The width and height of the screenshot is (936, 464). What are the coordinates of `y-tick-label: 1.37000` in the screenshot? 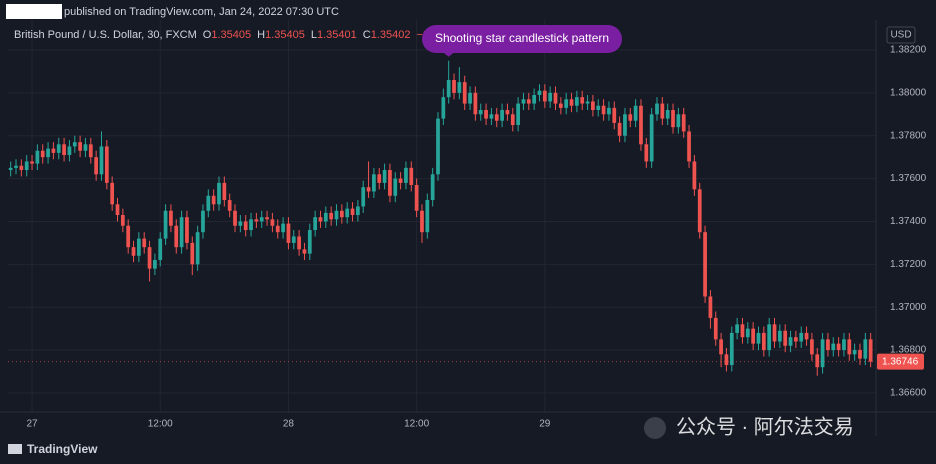 It's located at (908, 307).